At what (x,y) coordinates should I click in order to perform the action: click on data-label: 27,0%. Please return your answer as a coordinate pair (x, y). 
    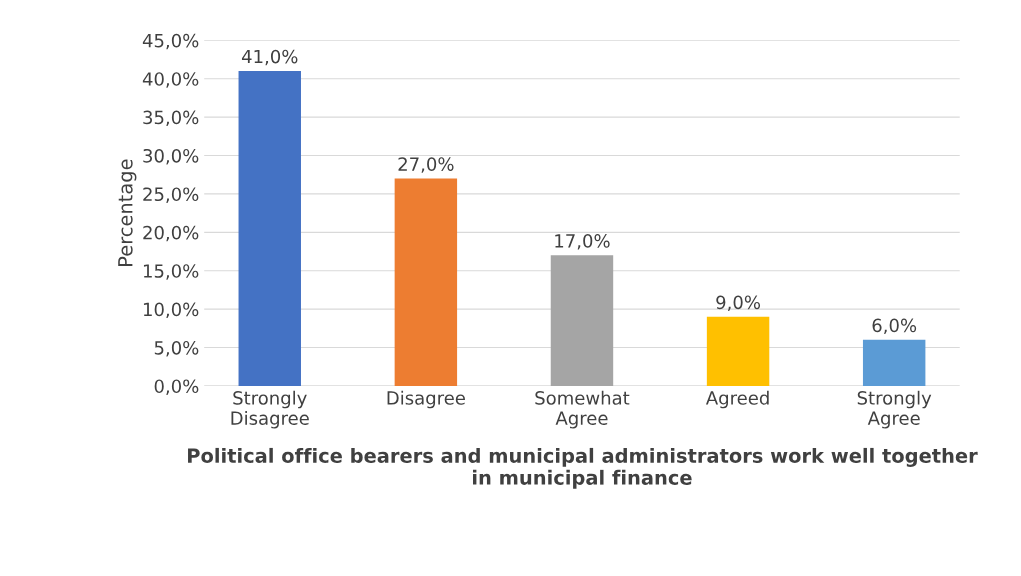
    Looking at the image, I should click on (426, 165).